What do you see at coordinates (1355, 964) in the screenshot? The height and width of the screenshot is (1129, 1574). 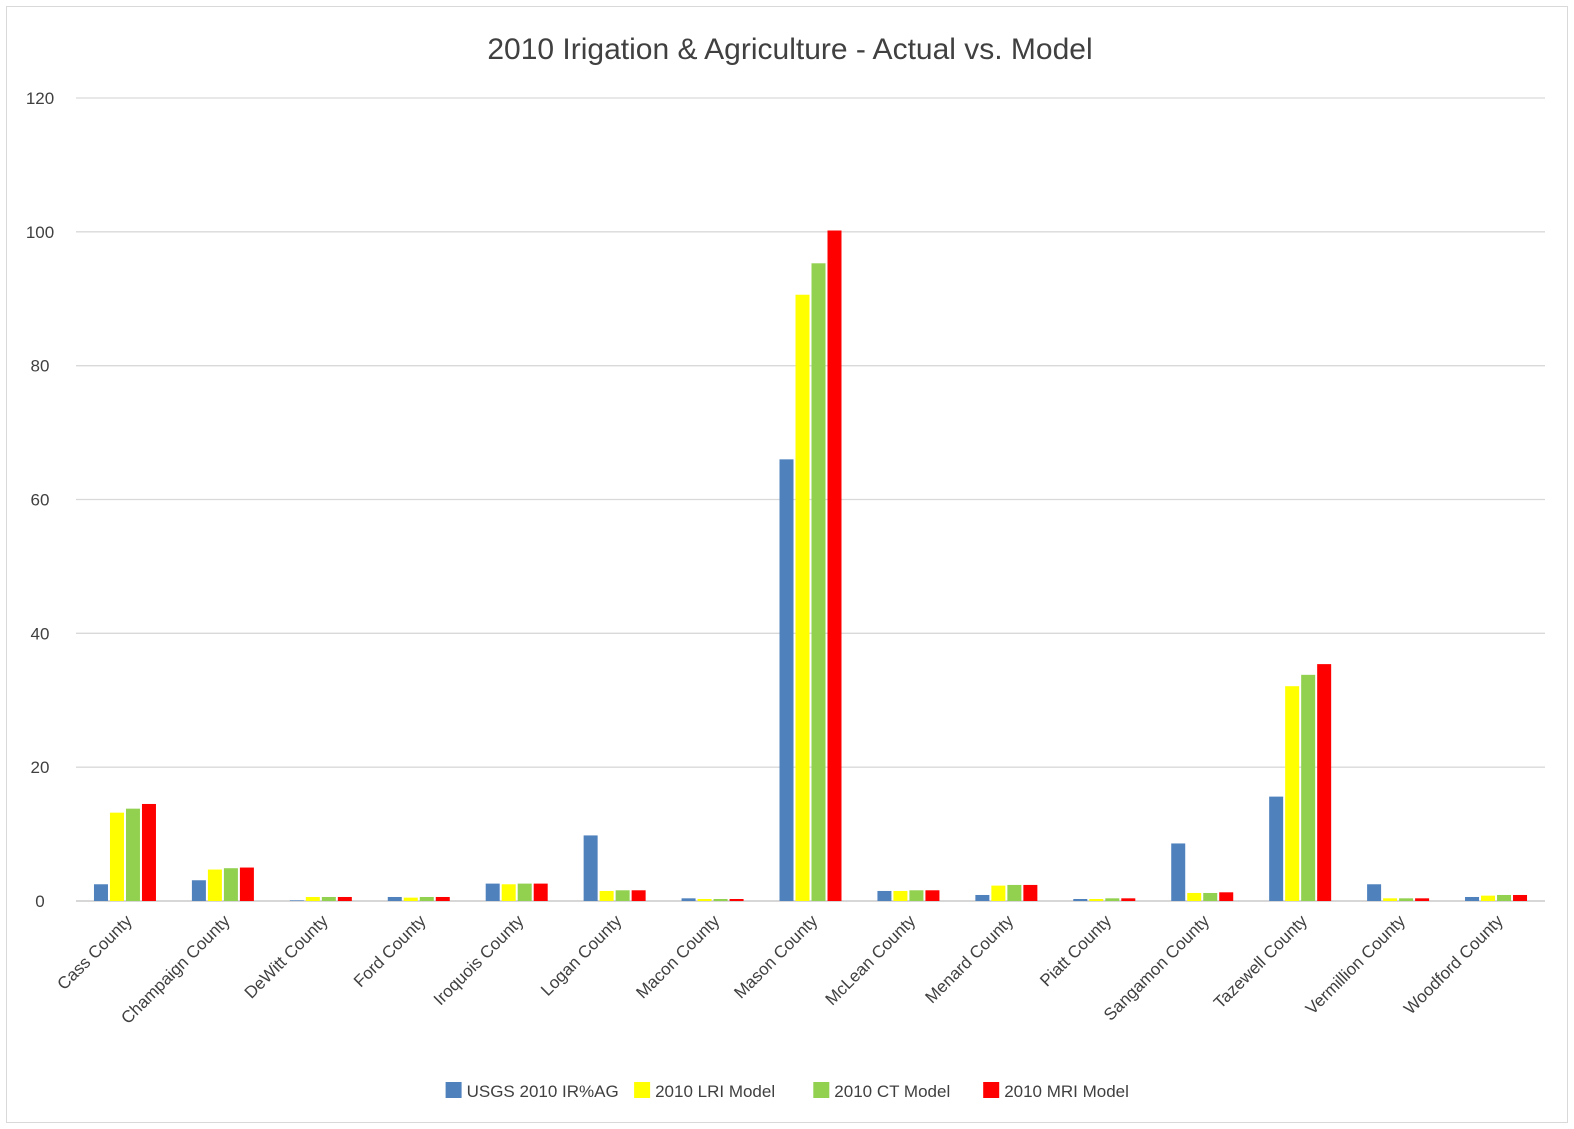 I see `x-tick-label: Vermillion County` at bounding box center [1355, 964].